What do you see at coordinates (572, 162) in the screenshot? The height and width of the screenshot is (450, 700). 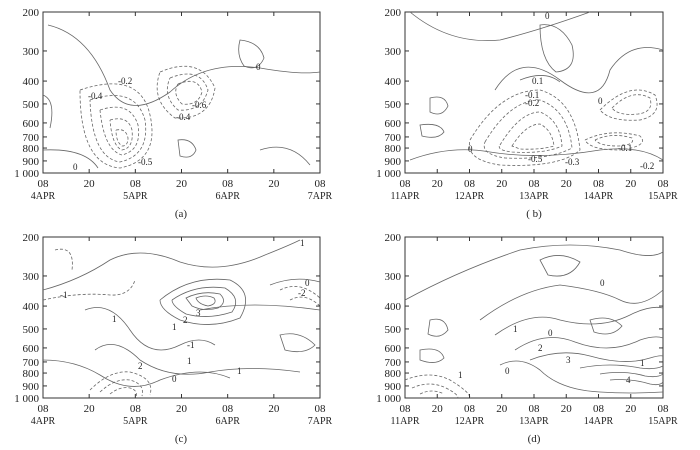 I see `contour-label: -0.3` at bounding box center [572, 162].